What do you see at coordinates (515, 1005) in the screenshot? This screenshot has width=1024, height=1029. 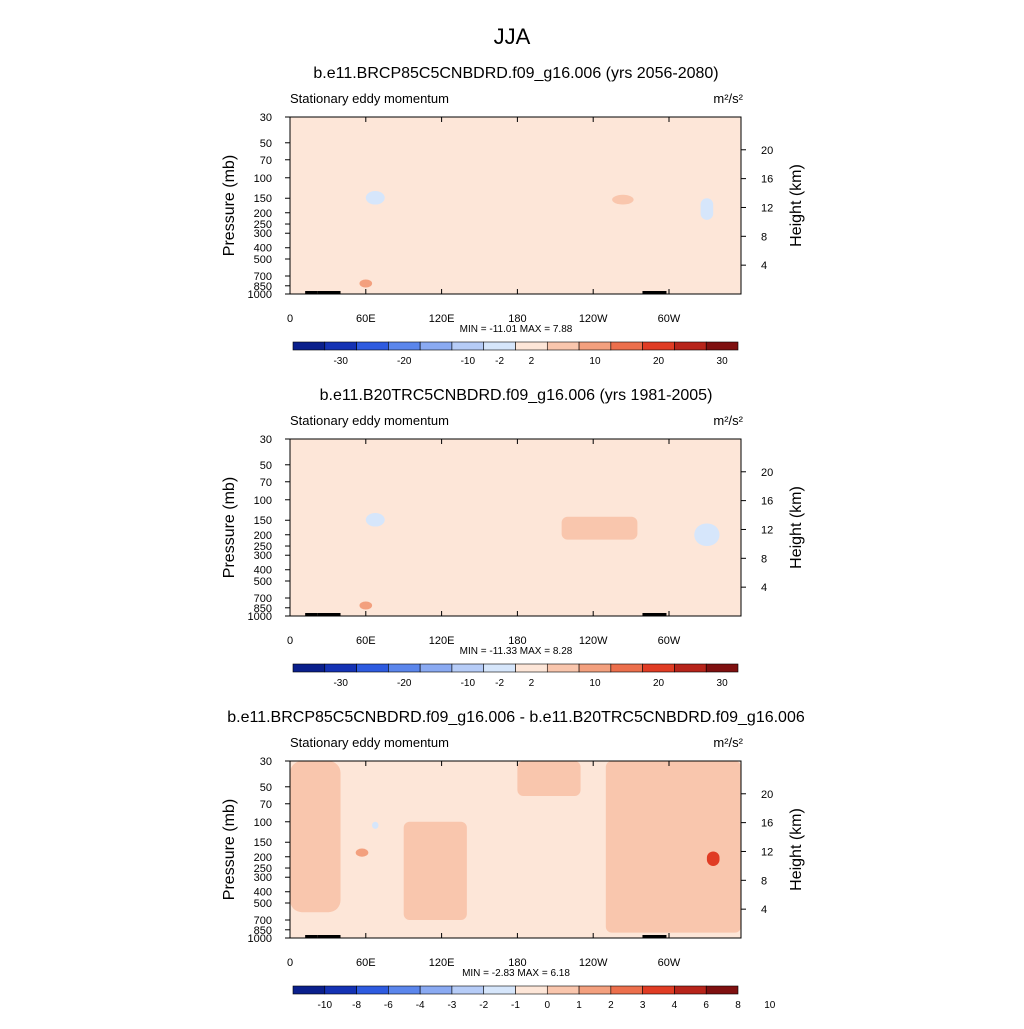 I see `colorbar-label: -1` at bounding box center [515, 1005].